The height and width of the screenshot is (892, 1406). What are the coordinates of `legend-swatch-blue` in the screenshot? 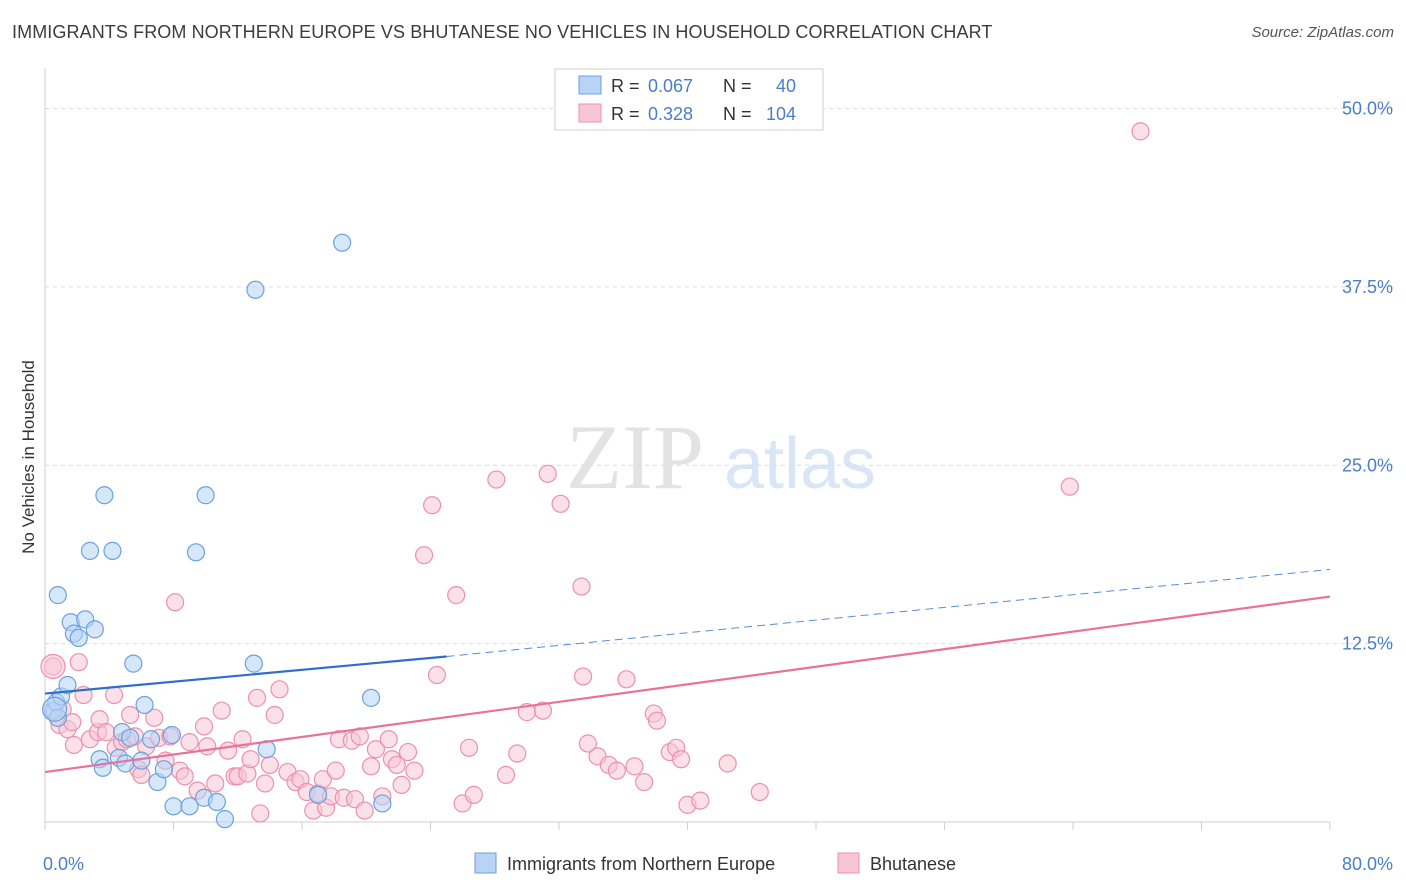 It's located at (590, 85).